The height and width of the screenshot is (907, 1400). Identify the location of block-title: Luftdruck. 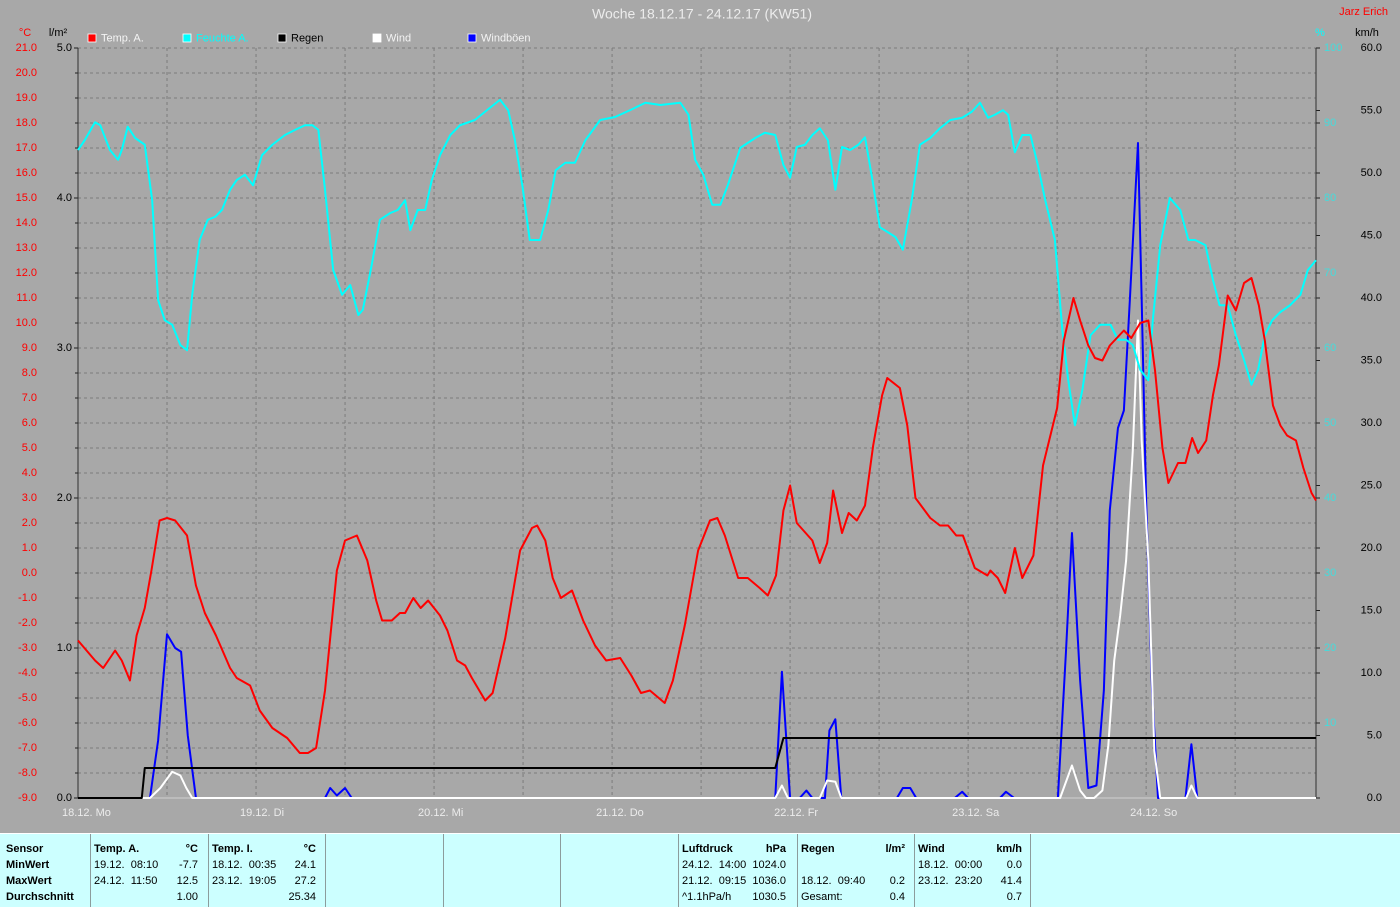
(707, 849).